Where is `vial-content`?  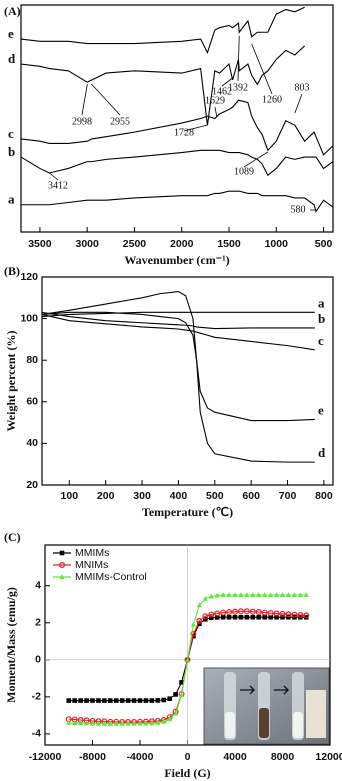 vial-content is located at coordinates (264, 723).